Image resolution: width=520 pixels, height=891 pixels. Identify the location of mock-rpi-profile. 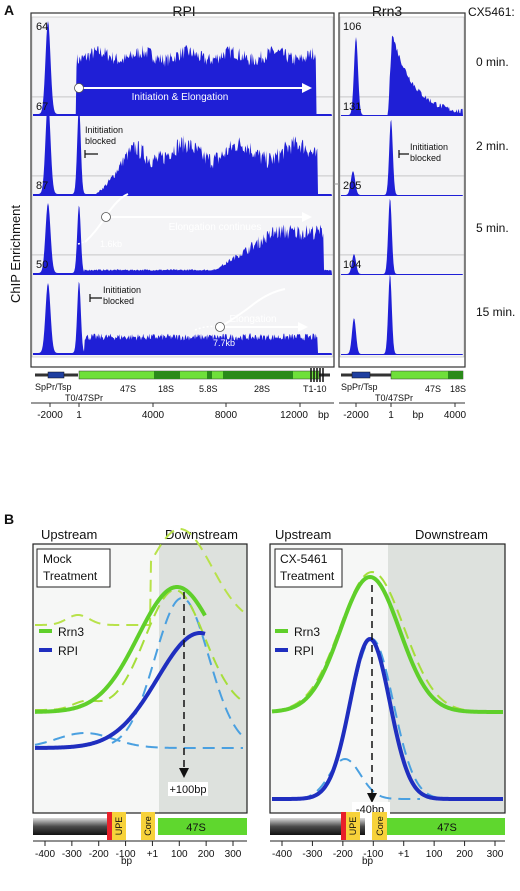
(120, 690).